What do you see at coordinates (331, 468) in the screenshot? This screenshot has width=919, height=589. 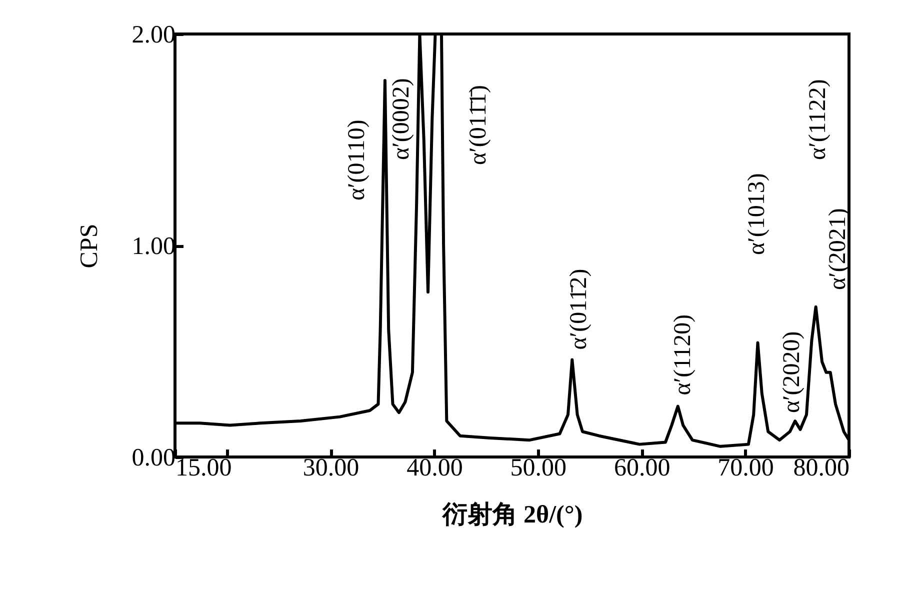 I see `x-tick-label: 30.00` at bounding box center [331, 468].